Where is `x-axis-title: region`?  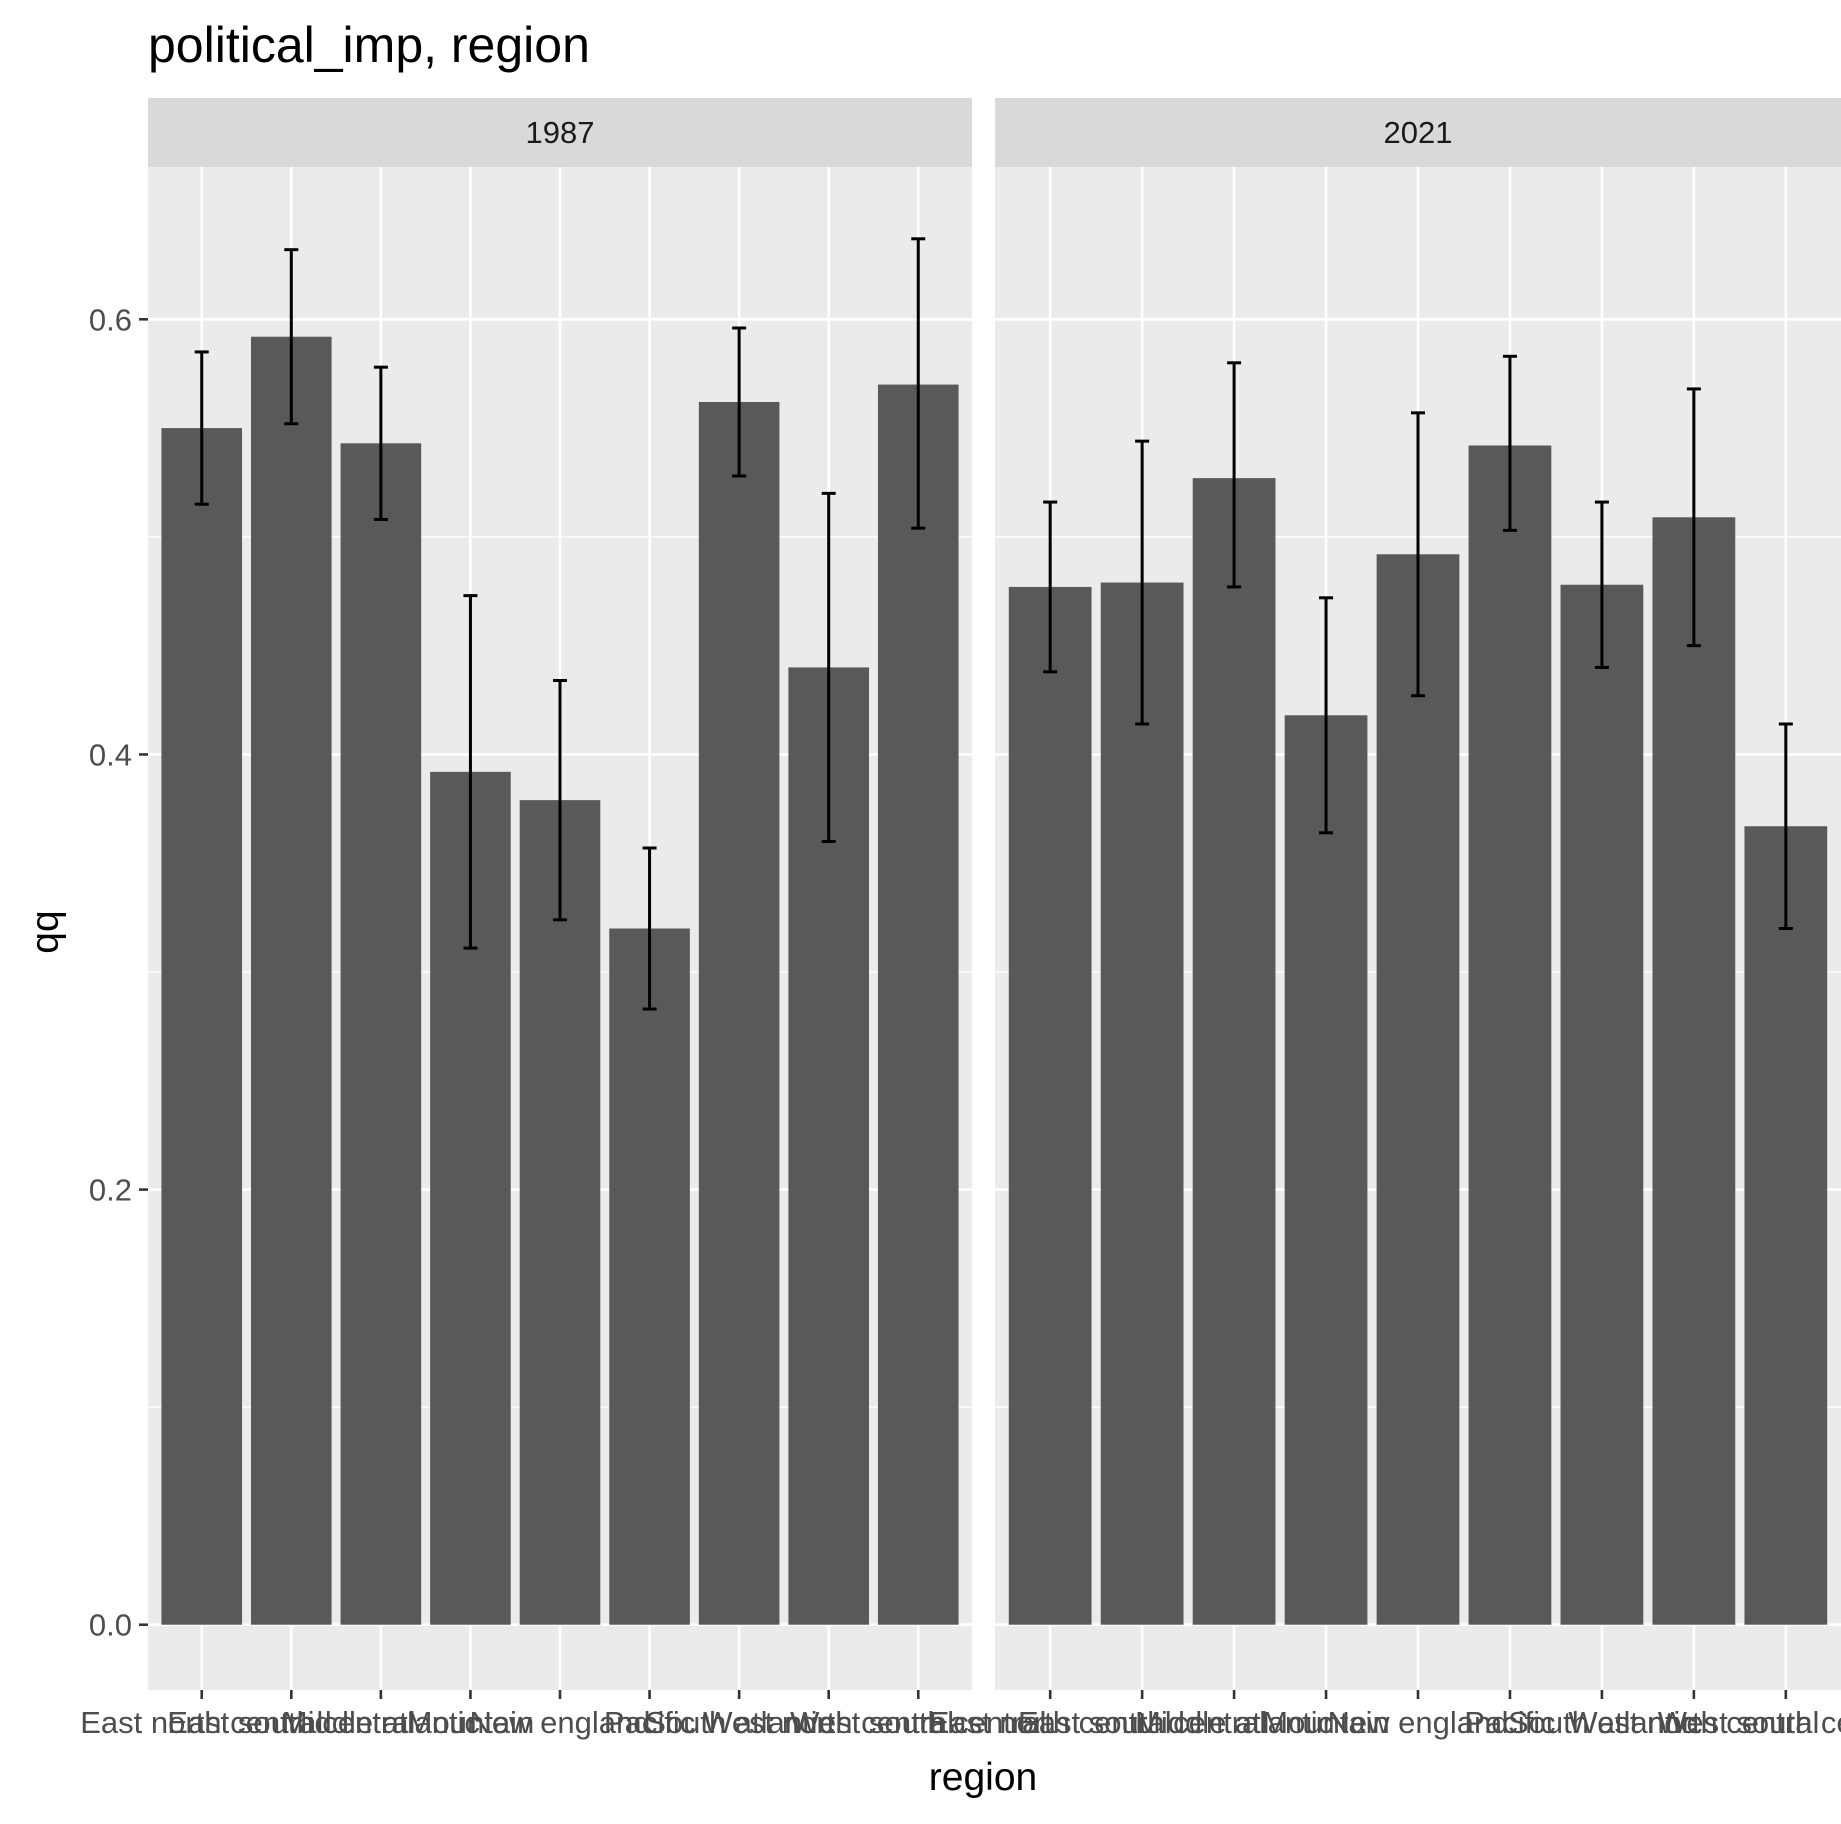
x-axis-title: region is located at coordinates (983, 1777).